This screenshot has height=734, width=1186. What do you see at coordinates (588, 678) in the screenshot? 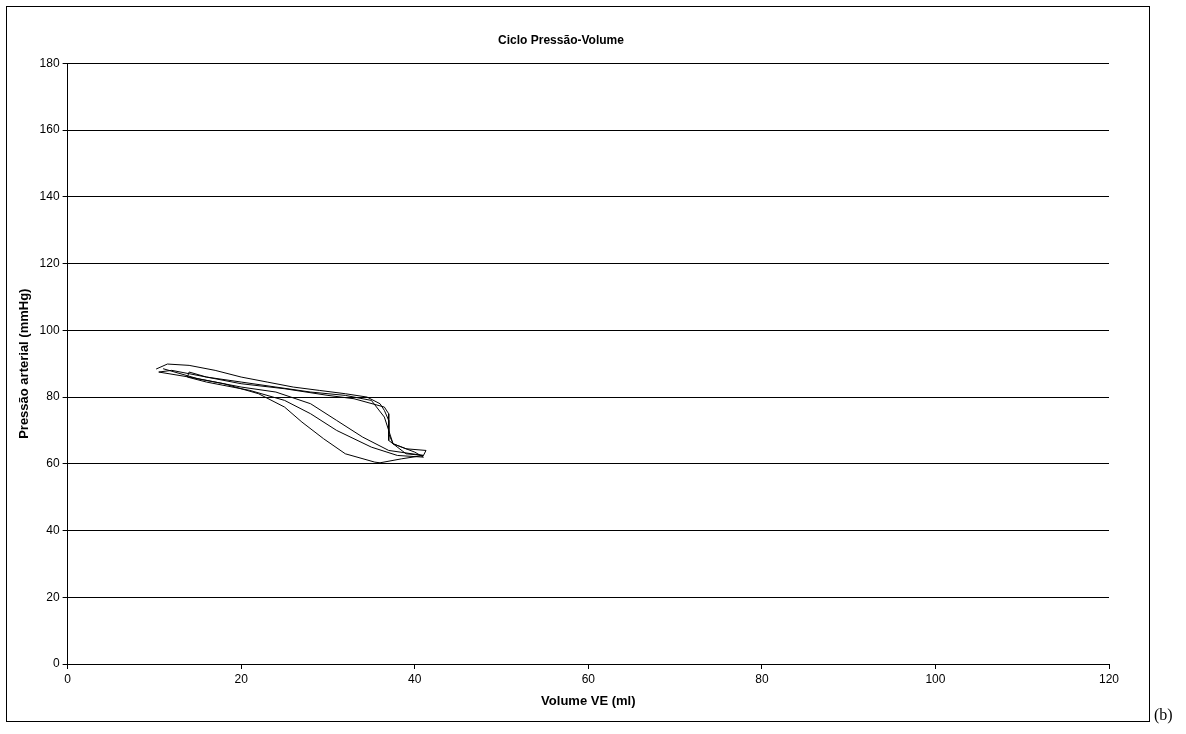
I see `x-tick-label: 60` at bounding box center [588, 678].